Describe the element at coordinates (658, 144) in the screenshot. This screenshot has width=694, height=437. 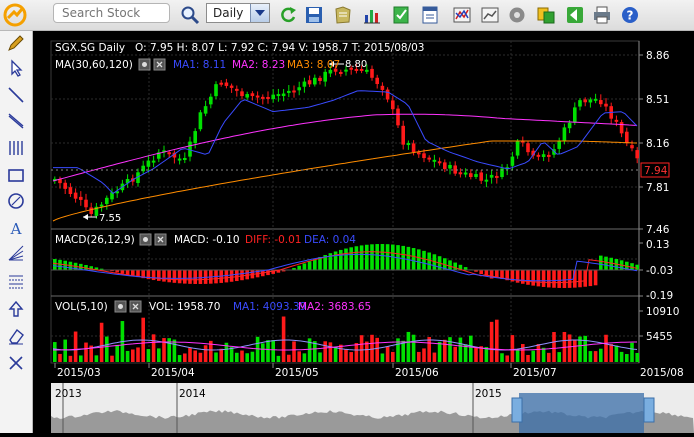
I see `price-tick: 8.16` at that location.